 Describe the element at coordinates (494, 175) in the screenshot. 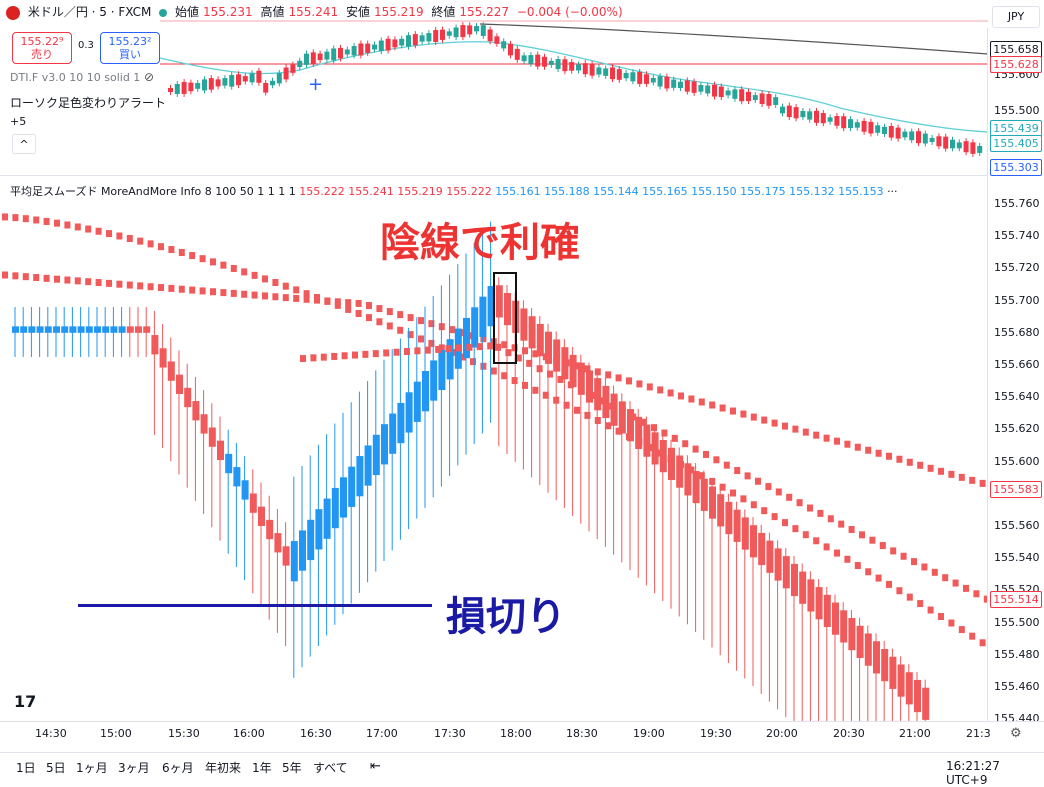

I see `pane-separator` at that location.